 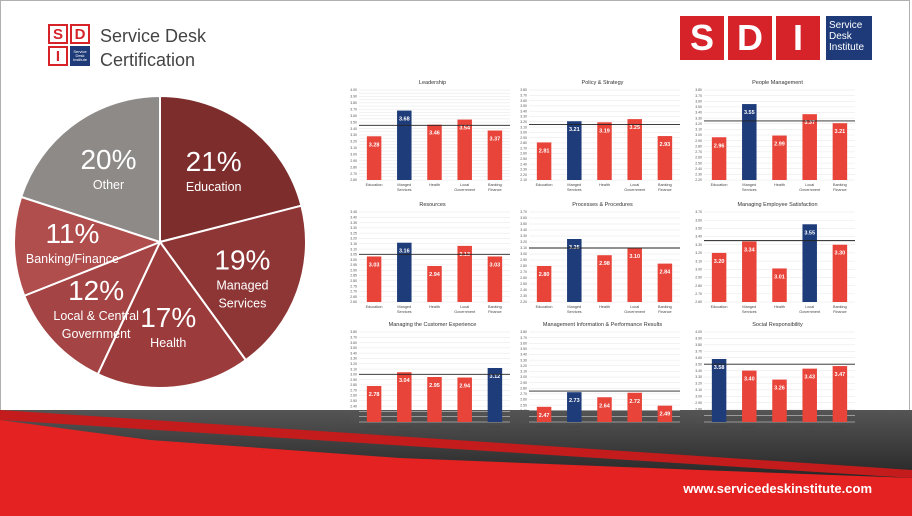 What do you see at coordinates (172, 314) in the screenshot?
I see `pie-slice-health` at bounding box center [172, 314].